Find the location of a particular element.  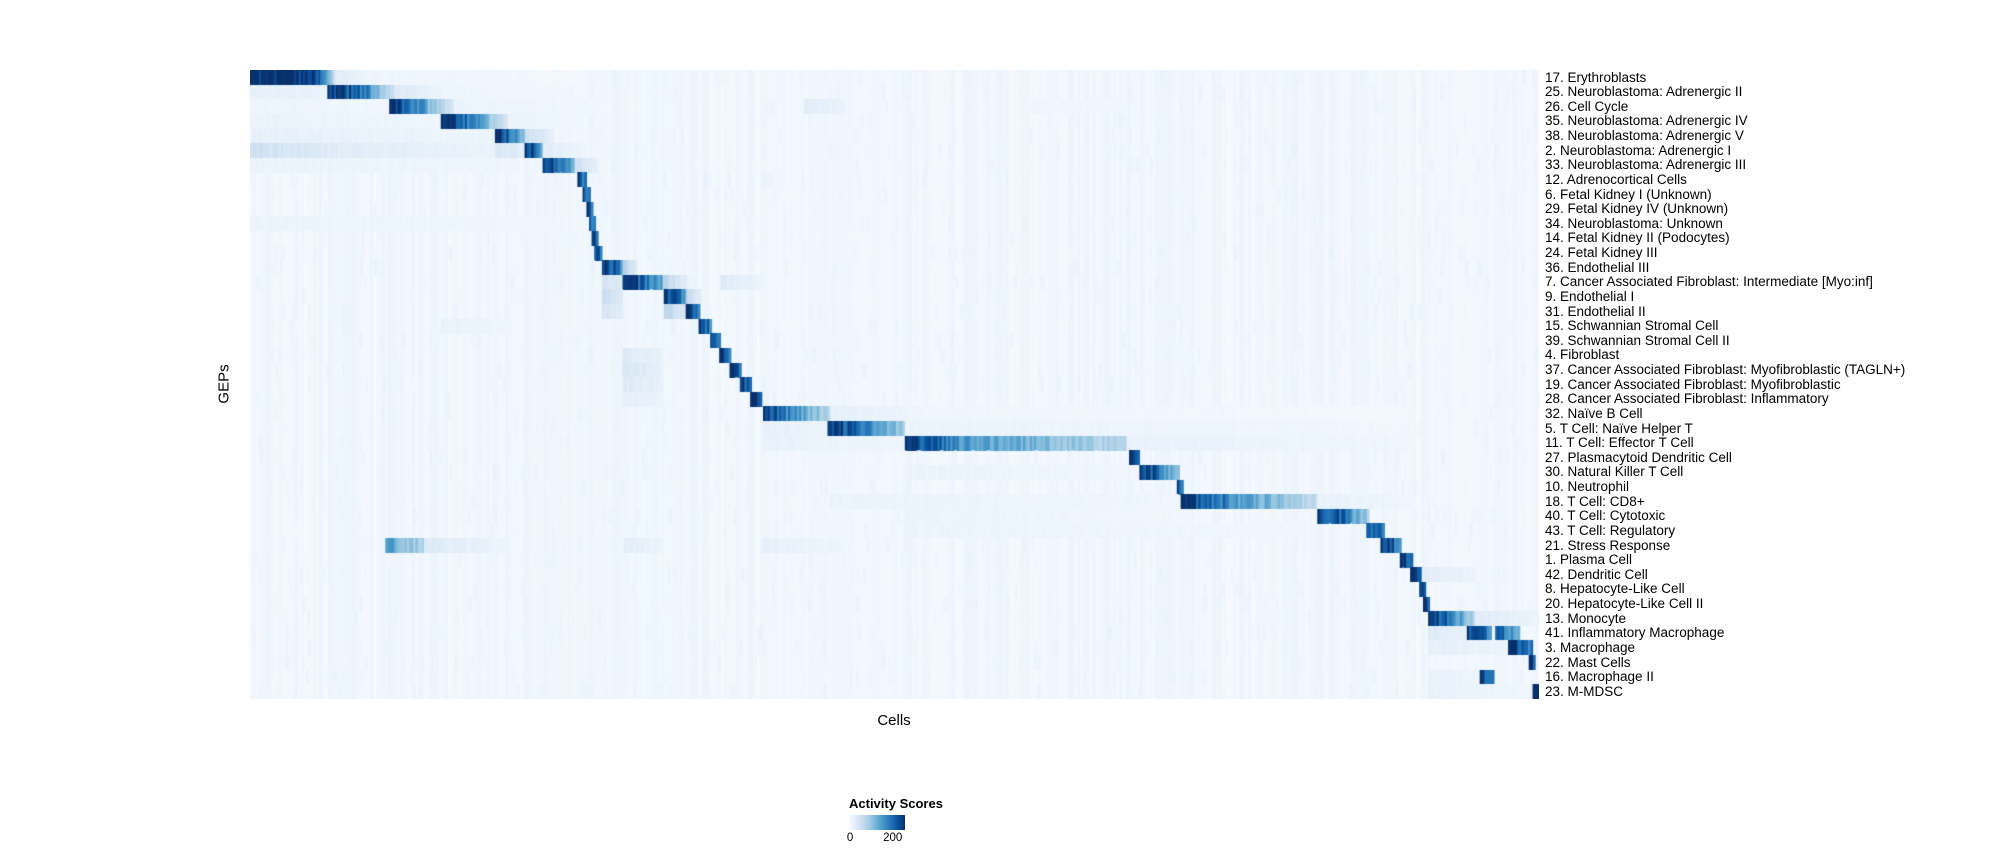

gep-row-label: 42. Dendritic Cell is located at coordinates (1596, 574).